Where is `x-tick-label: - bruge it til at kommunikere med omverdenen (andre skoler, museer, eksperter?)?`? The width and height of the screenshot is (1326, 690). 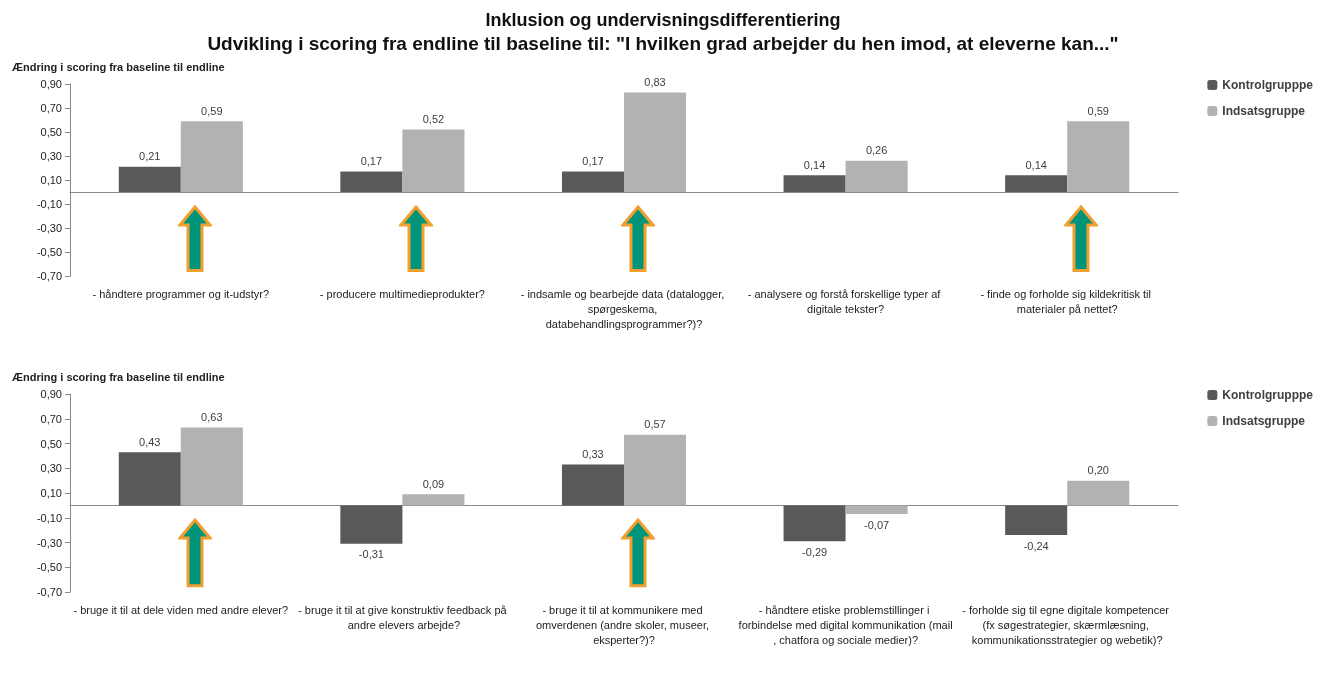
x-tick-label: - bruge it til at kommunikere med omverdenen (andre skoler, museer, eksperter?)? is located at coordinates (624, 624).